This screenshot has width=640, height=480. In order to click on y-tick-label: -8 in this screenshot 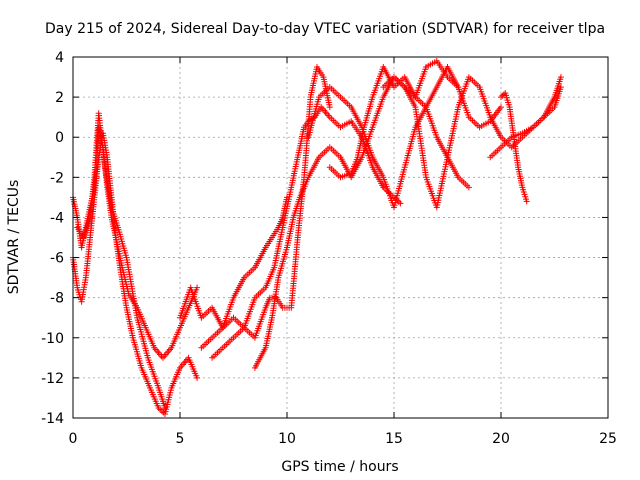, I will do `click(57, 299)`.